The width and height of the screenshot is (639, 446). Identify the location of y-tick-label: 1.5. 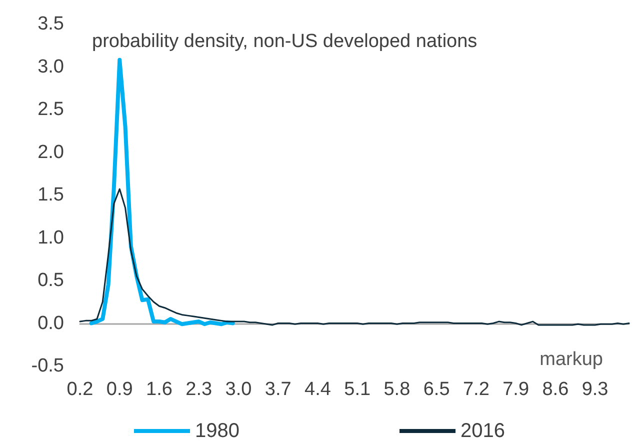
(51, 195).